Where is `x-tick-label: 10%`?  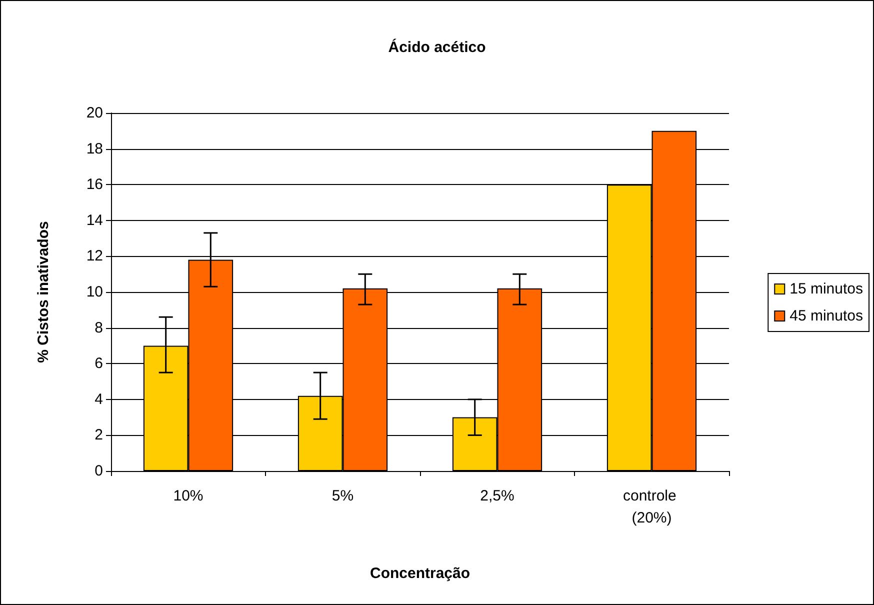
x-tick-label: 10% is located at coordinates (188, 496).